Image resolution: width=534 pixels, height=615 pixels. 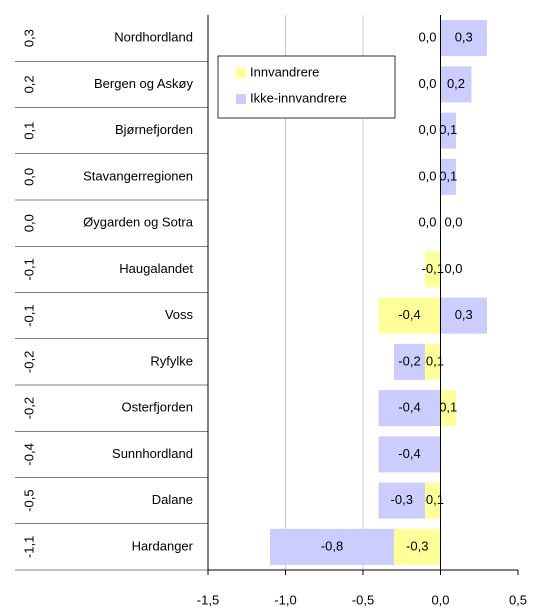 I want to click on category-label: Stavangerregionen, so click(x=138, y=175).